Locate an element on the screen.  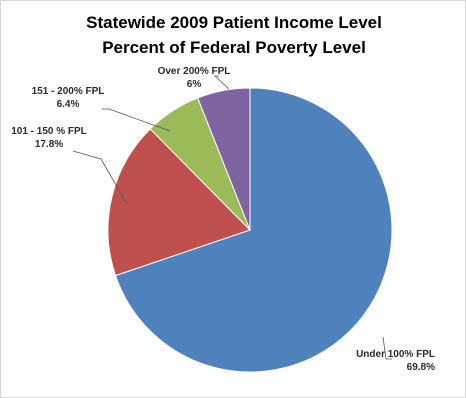
slice-value-text: 17.8% is located at coordinates (49, 144).